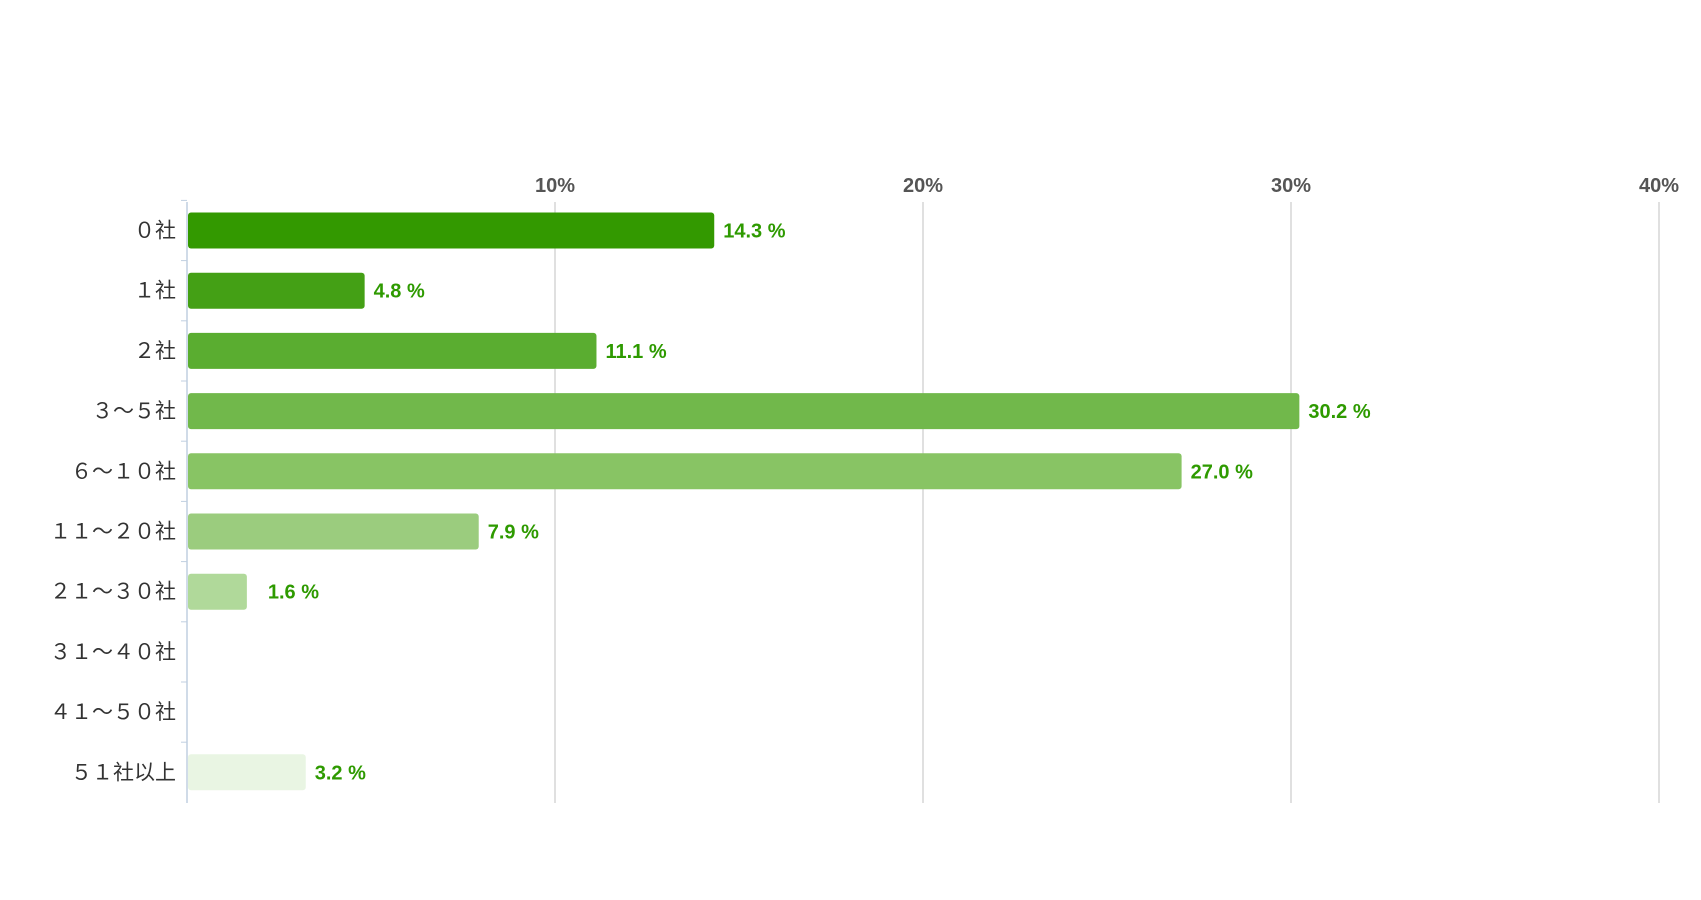 The height and width of the screenshot is (900, 1701). What do you see at coordinates (754, 232) in the screenshot?
I see `value-label: 14.3 %` at bounding box center [754, 232].